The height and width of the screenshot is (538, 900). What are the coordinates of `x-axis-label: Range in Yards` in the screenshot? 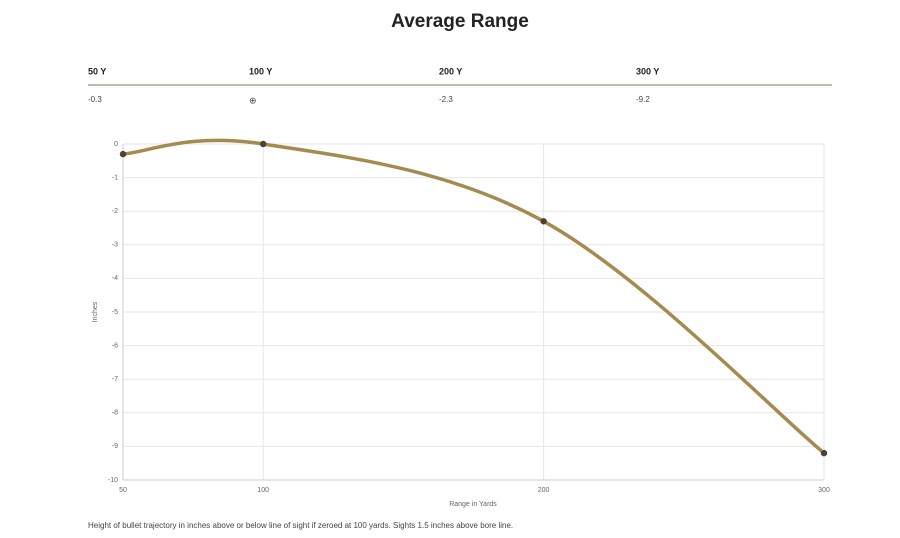 It's located at (473, 504).